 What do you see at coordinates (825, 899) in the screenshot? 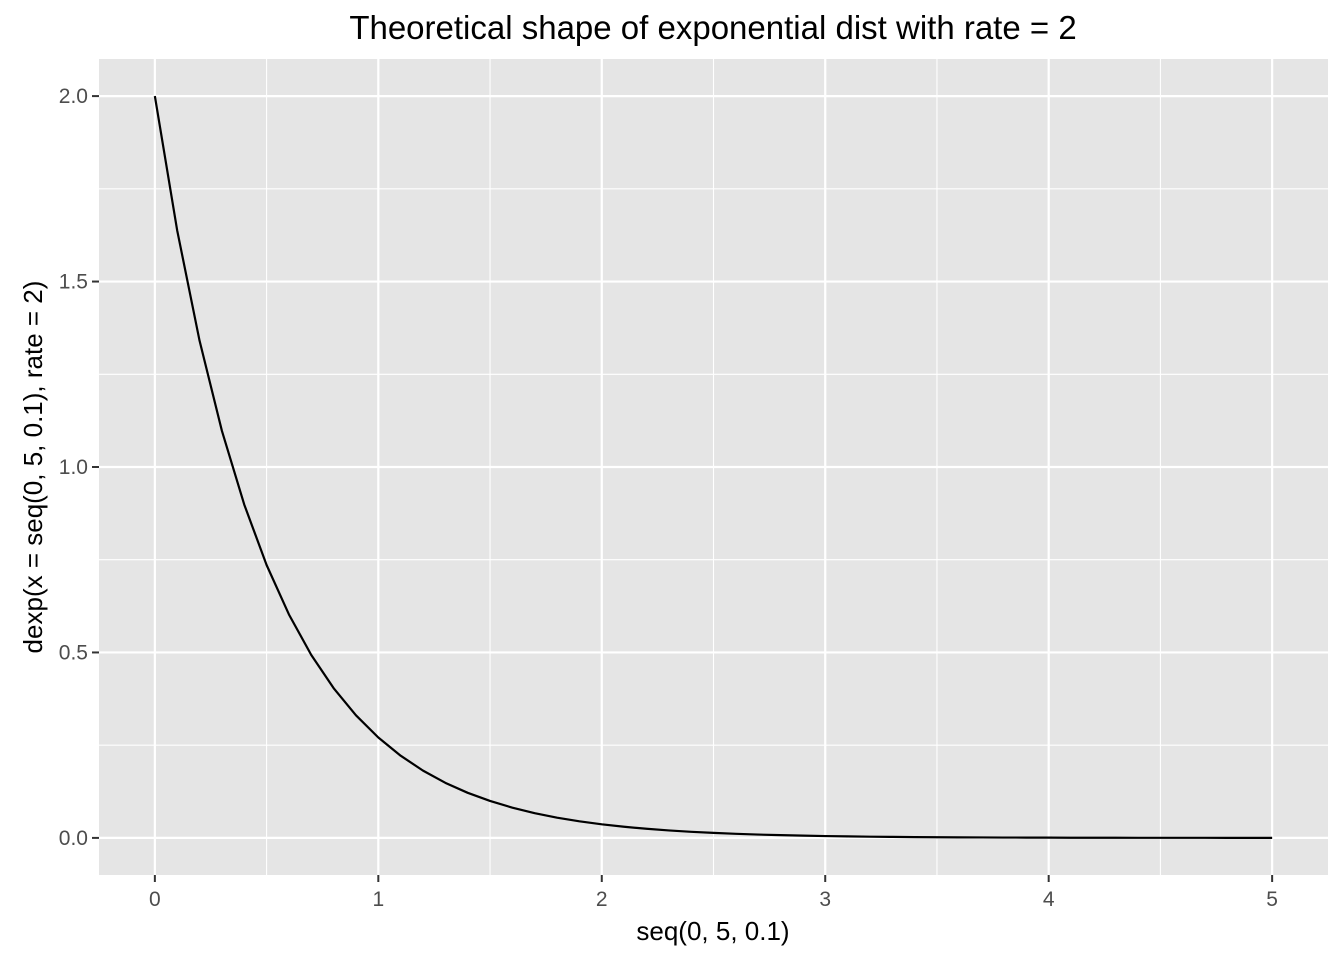
I see `x-tick-label: 3` at bounding box center [825, 899].